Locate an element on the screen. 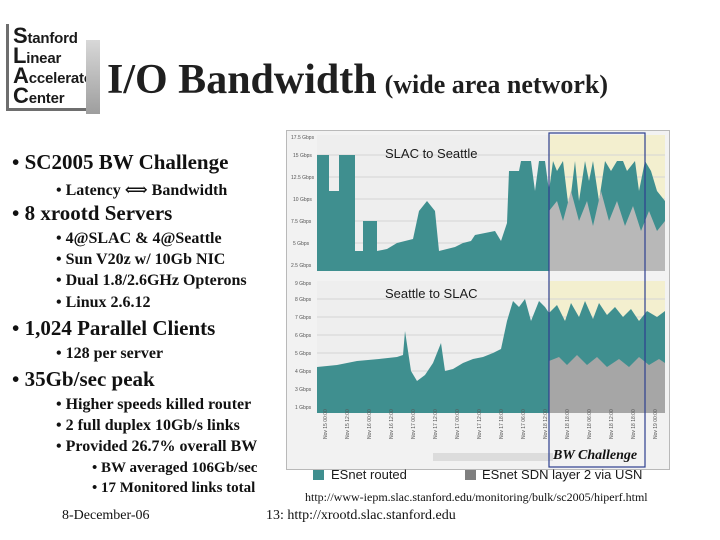 The image size is (720, 540). legend-label-routed: ESnet routed is located at coordinates (369, 474).